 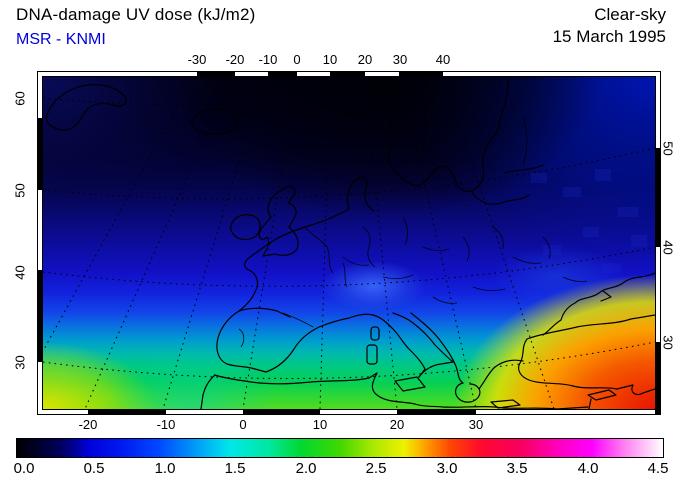 What do you see at coordinates (658, 468) in the screenshot?
I see `colorbar-tick-label: 4.5` at bounding box center [658, 468].